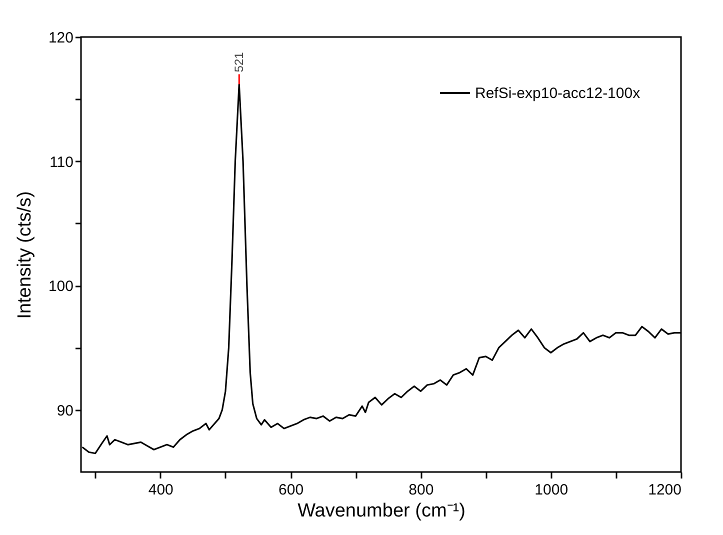 The width and height of the screenshot is (723, 535). I want to click on x-tick-label: 1200, so click(665, 490).